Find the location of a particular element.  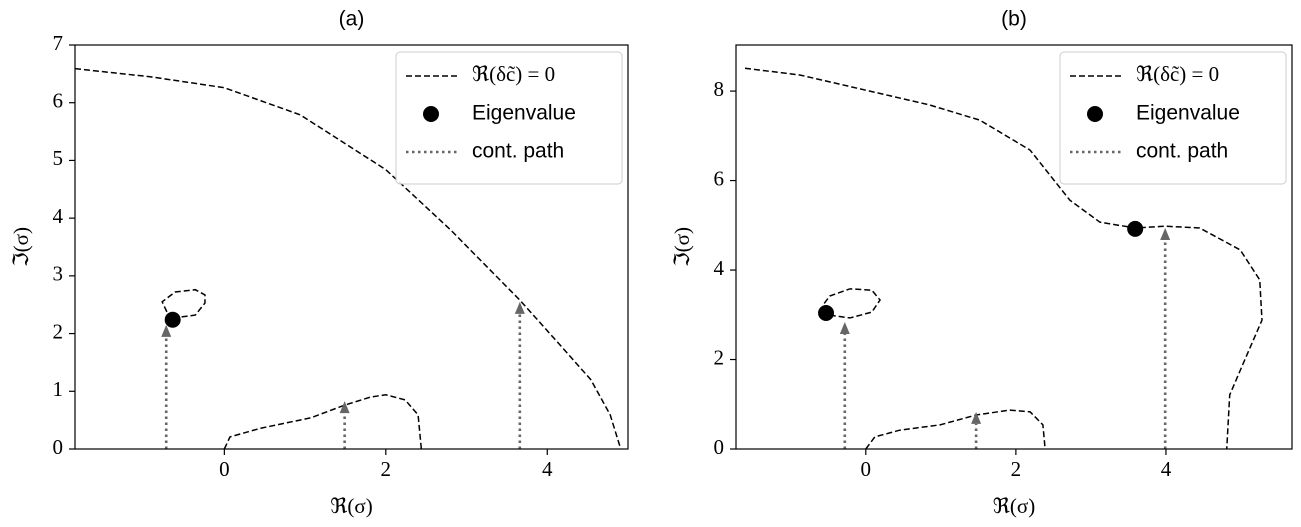

y-tick-label: 3 is located at coordinates (58, 274).